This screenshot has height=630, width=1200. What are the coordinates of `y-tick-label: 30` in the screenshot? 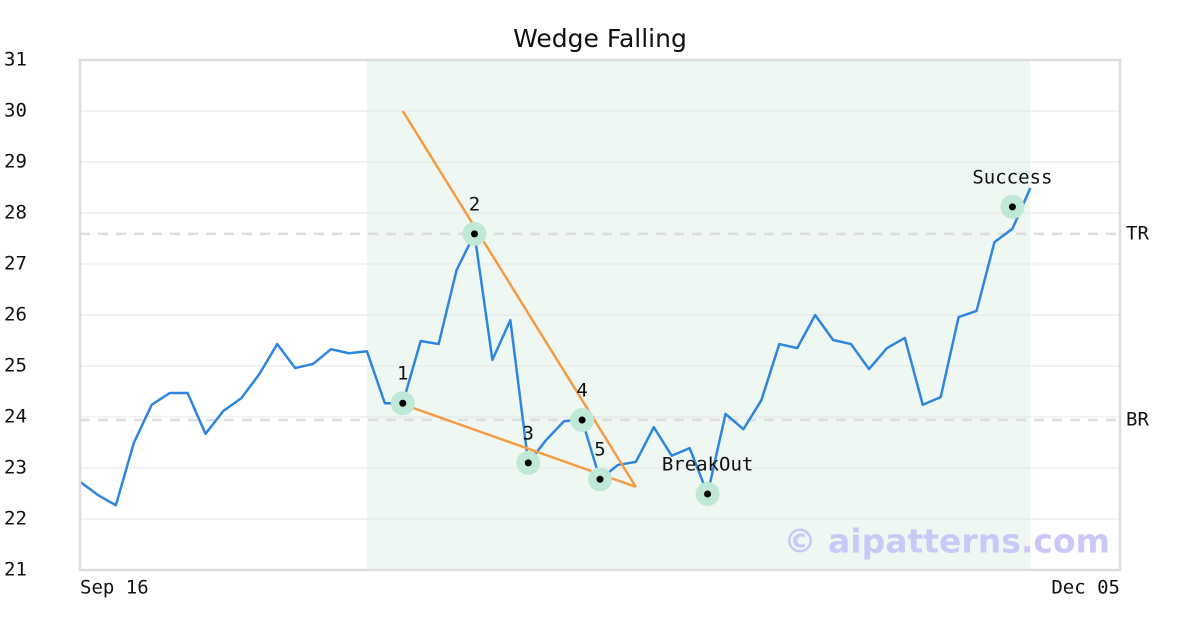 It's located at (15, 111).